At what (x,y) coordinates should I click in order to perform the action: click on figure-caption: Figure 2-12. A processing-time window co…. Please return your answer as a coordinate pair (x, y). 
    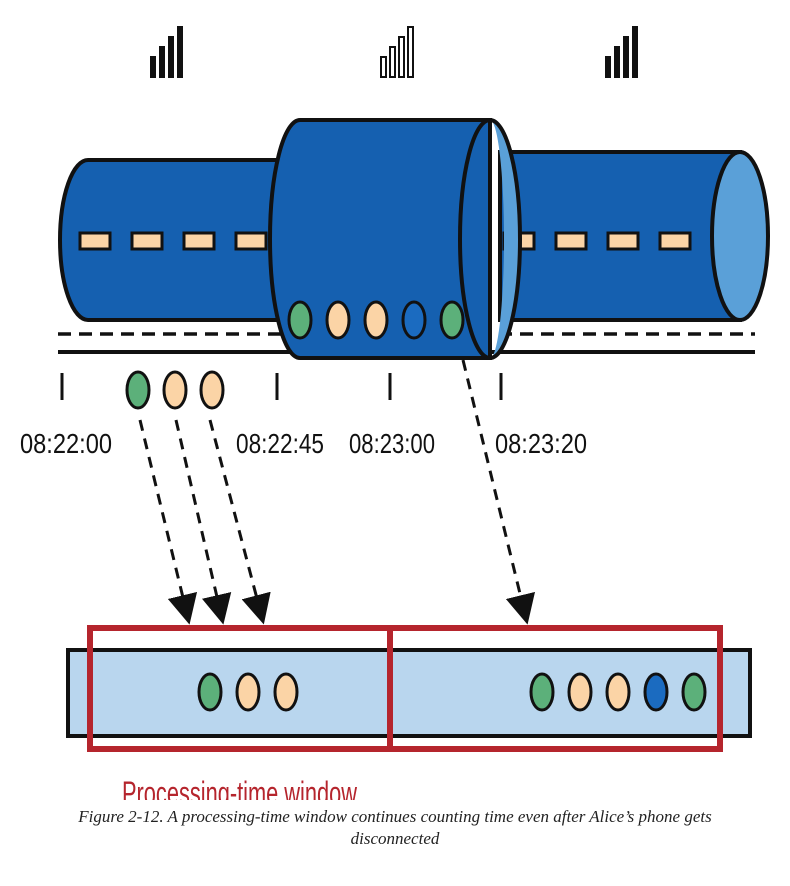
    Looking at the image, I should click on (395, 828).